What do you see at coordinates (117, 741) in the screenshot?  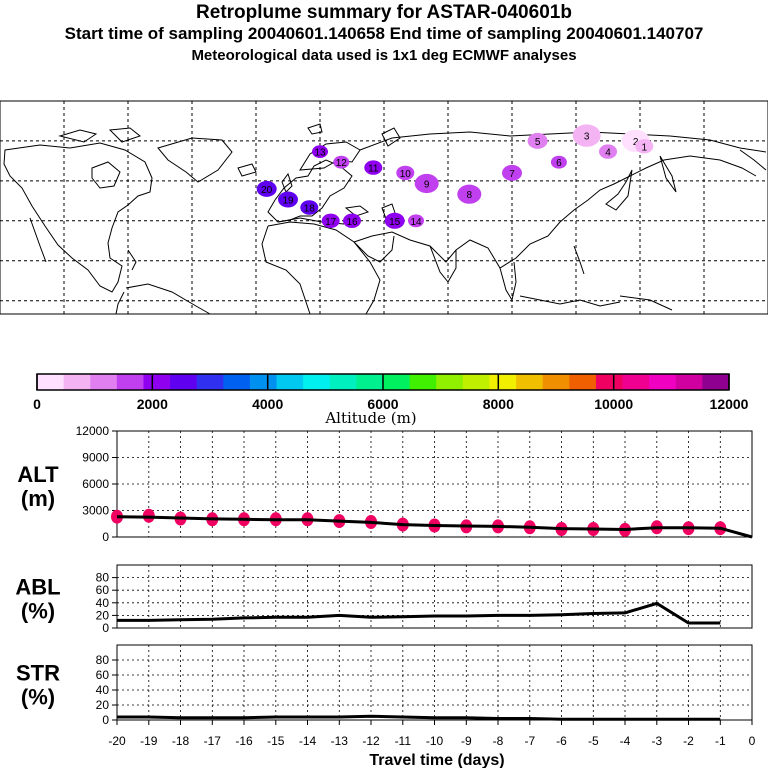 I see `x-tick-label: -20` at bounding box center [117, 741].